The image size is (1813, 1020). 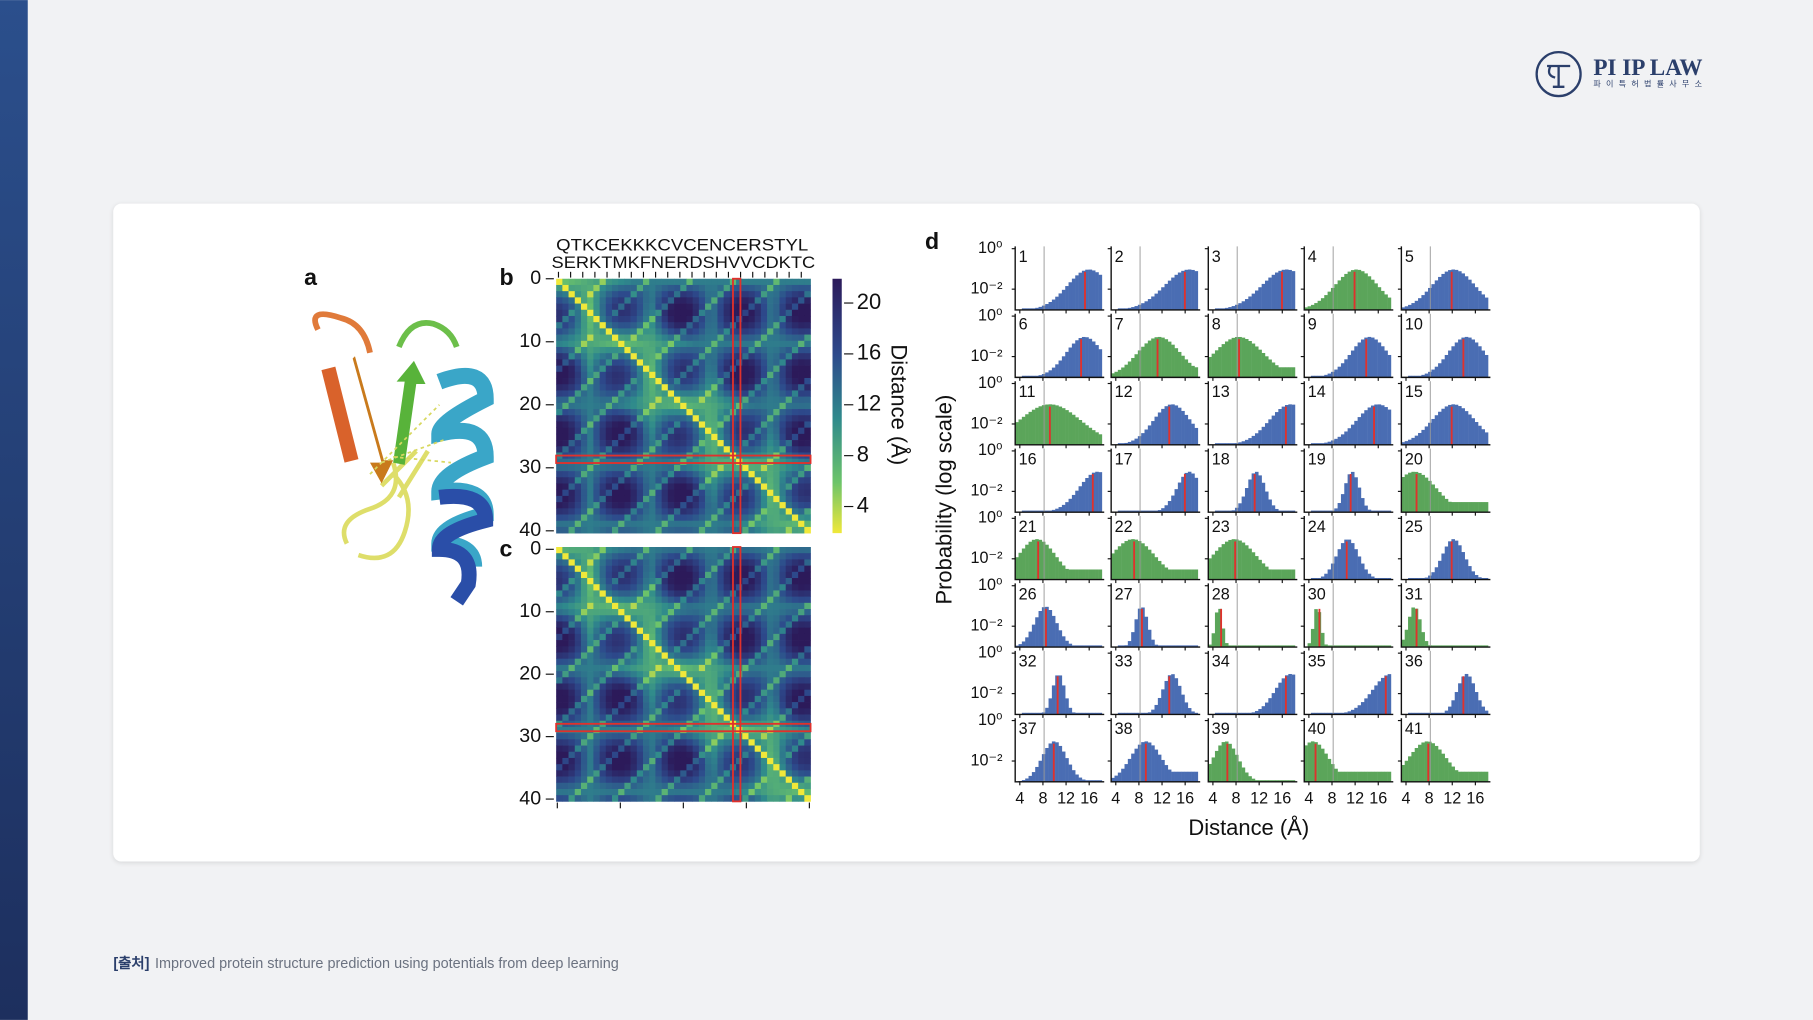 What do you see at coordinates (1124, 392) in the screenshot?
I see `histogram-label: 12` at bounding box center [1124, 392].